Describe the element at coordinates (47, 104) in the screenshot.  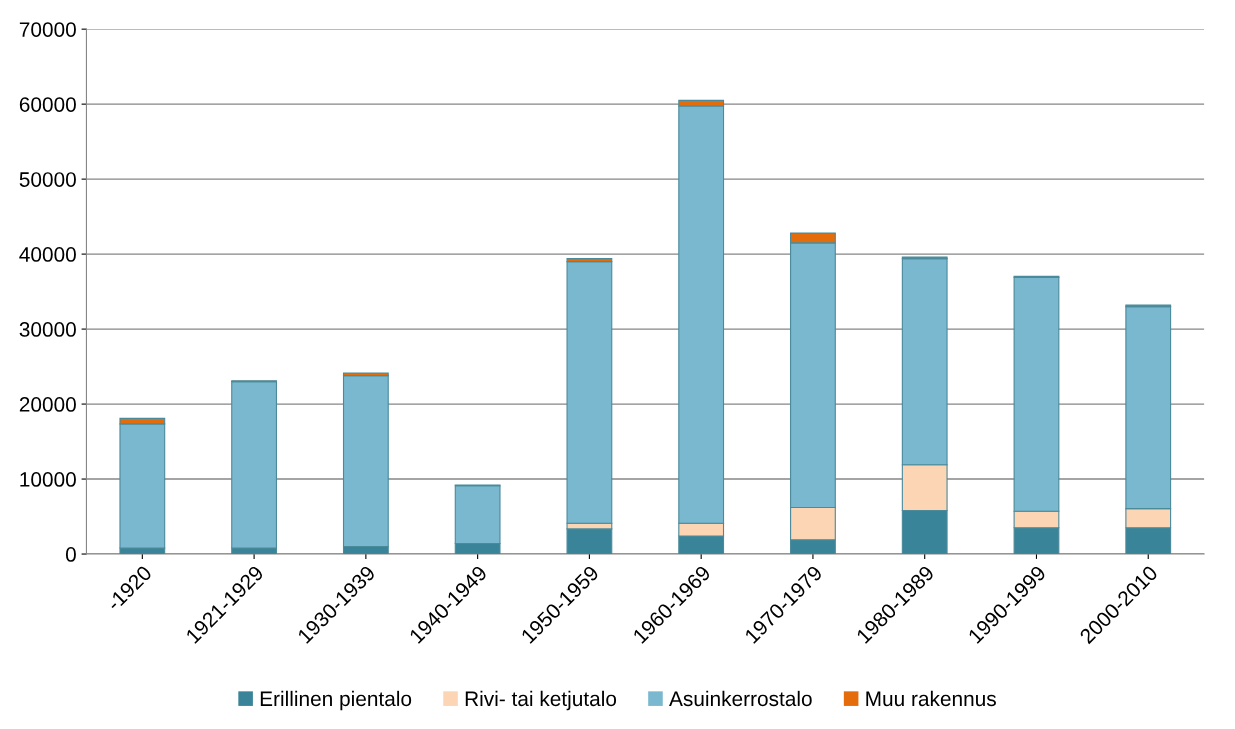
I see `y-tick-label: 60000` at that location.